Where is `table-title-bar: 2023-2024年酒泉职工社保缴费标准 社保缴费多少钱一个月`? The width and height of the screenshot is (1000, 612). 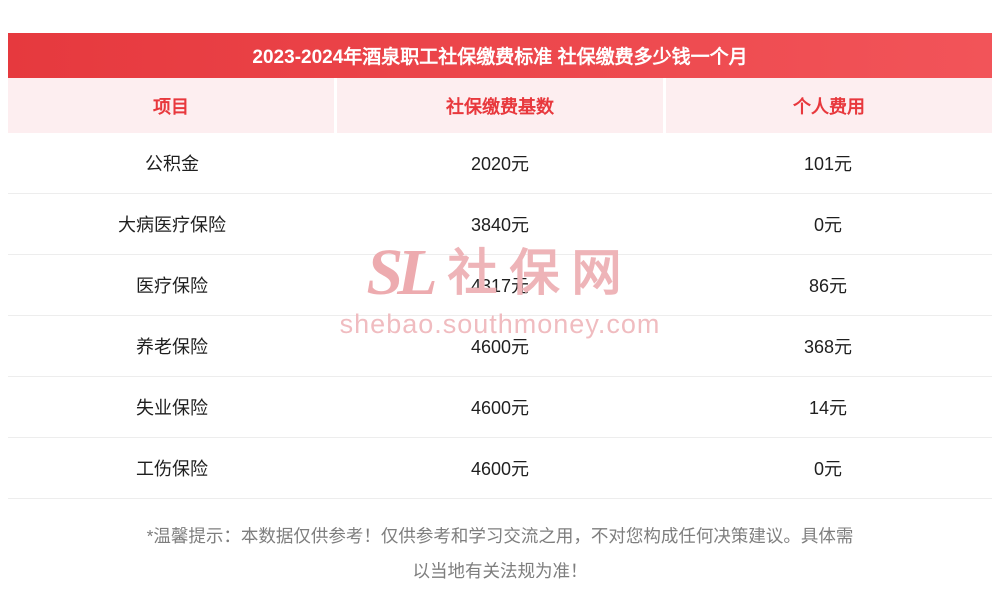 table-title-bar: 2023-2024年酒泉职工社保缴费标准 社保缴费多少钱一个月 is located at coordinates (500, 55).